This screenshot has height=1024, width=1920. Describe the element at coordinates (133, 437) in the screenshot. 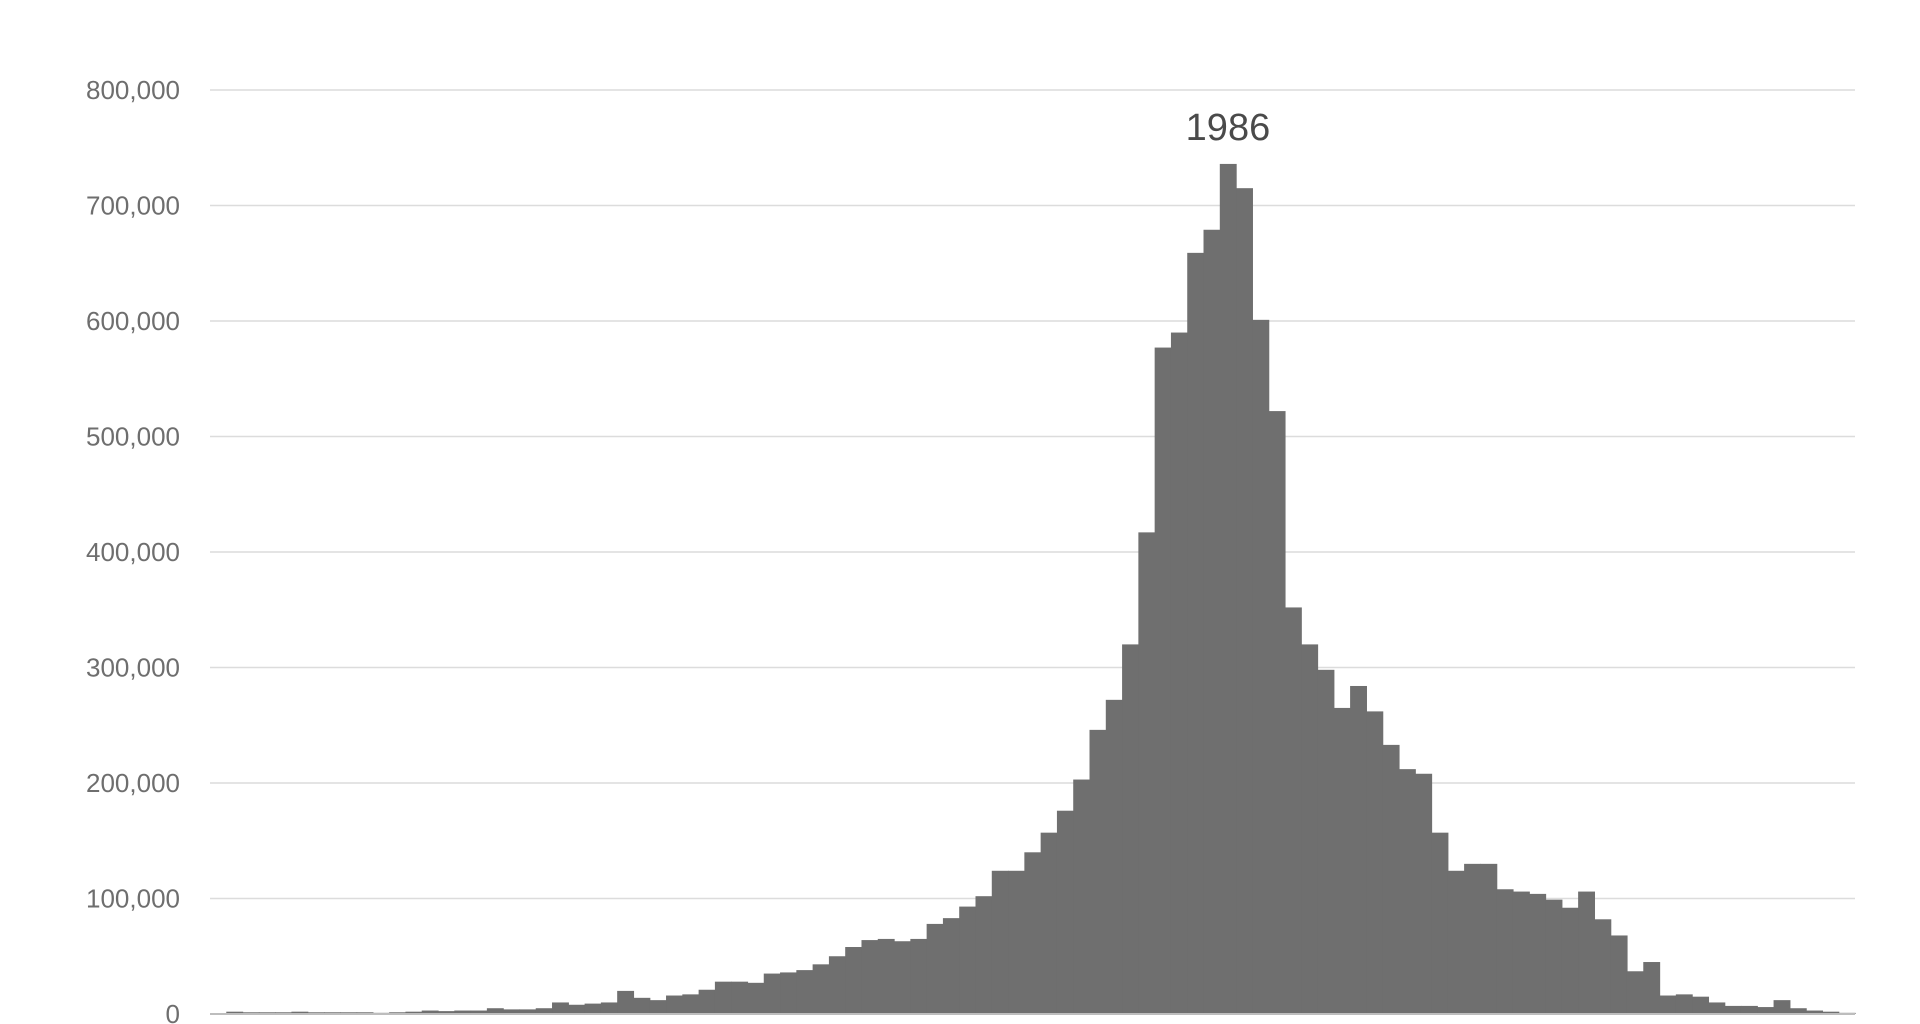

I see `y-tick-label: 500,000` at that location.